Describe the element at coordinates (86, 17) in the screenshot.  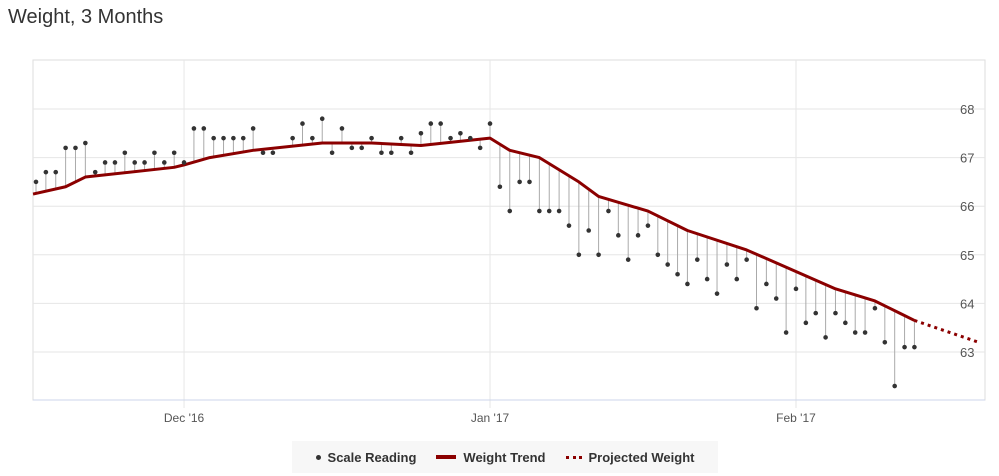
I see `chart-title: Weight, 3 Months` at that location.